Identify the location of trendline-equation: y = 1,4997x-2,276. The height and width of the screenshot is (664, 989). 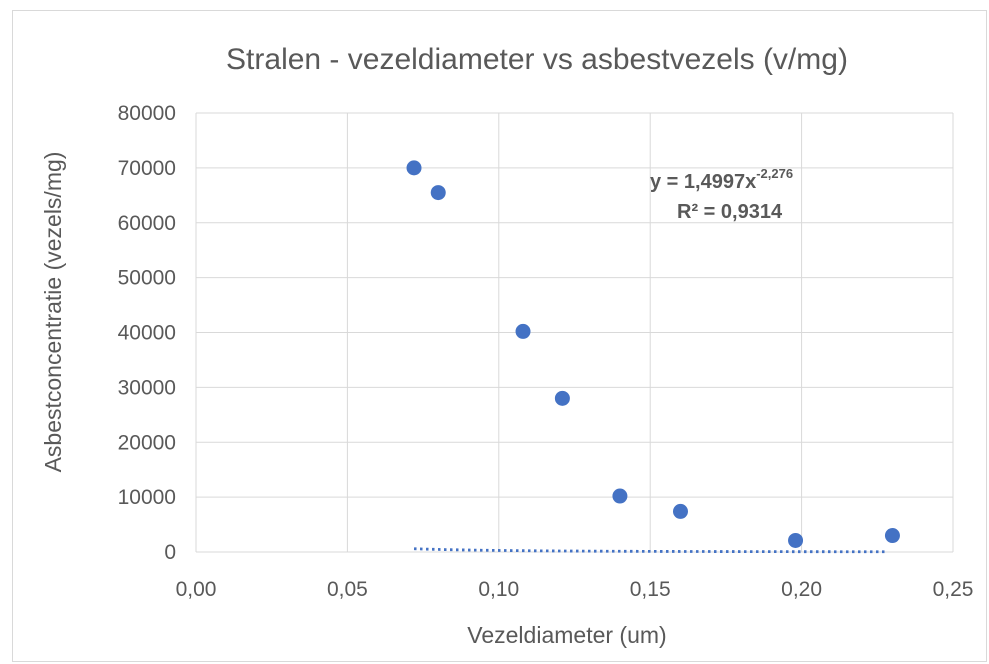
(721, 179).